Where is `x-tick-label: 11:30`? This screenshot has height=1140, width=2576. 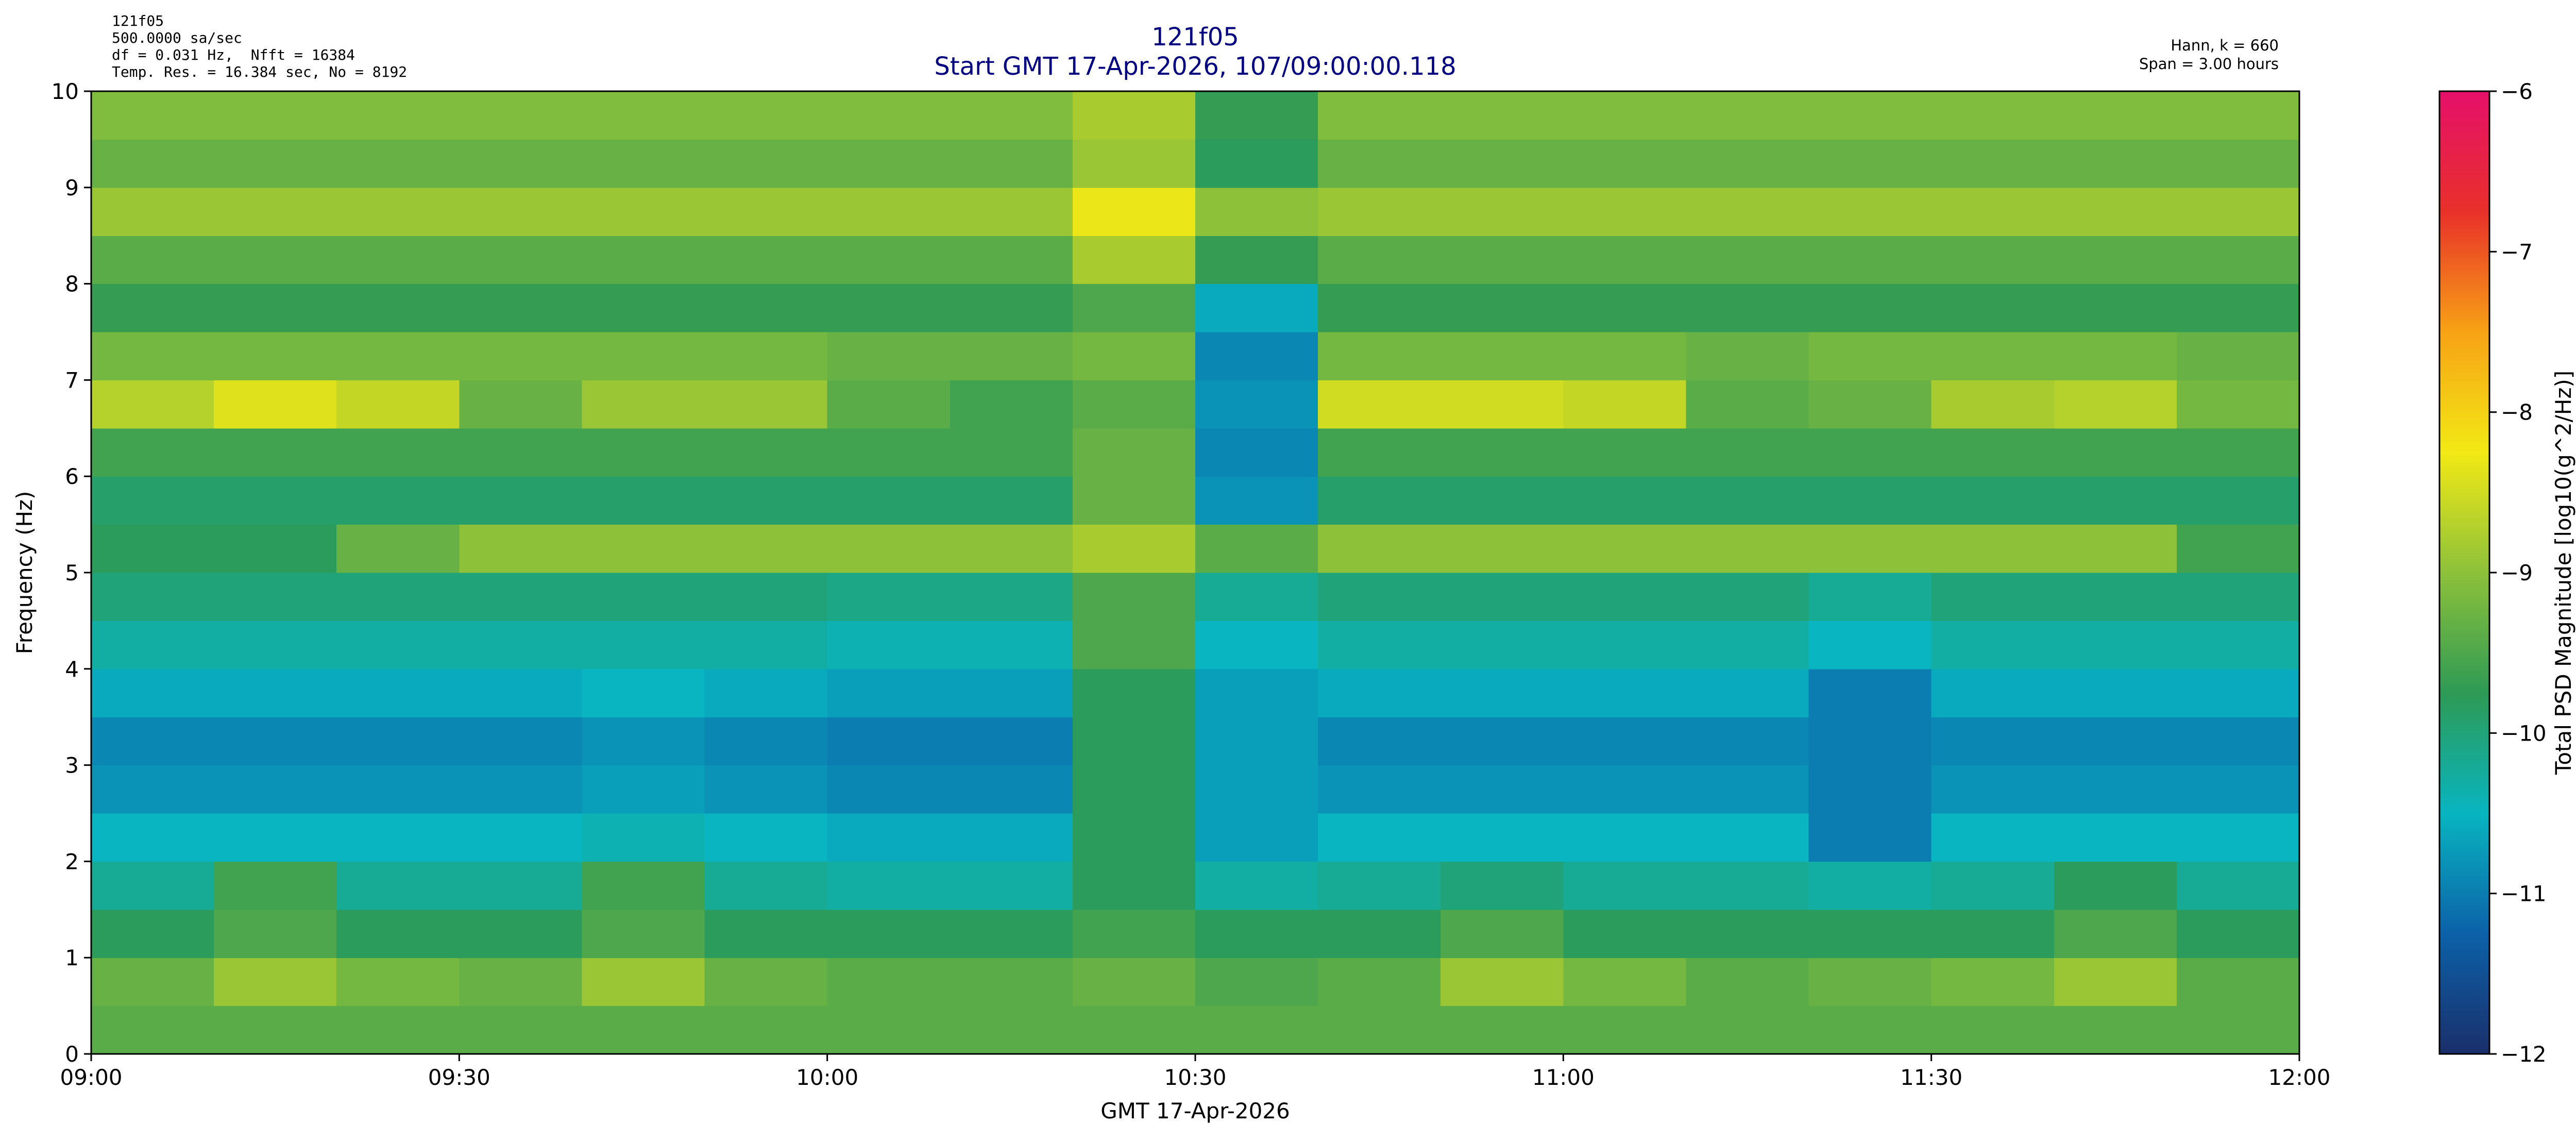
x-tick-label: 11:30 is located at coordinates (1931, 1077).